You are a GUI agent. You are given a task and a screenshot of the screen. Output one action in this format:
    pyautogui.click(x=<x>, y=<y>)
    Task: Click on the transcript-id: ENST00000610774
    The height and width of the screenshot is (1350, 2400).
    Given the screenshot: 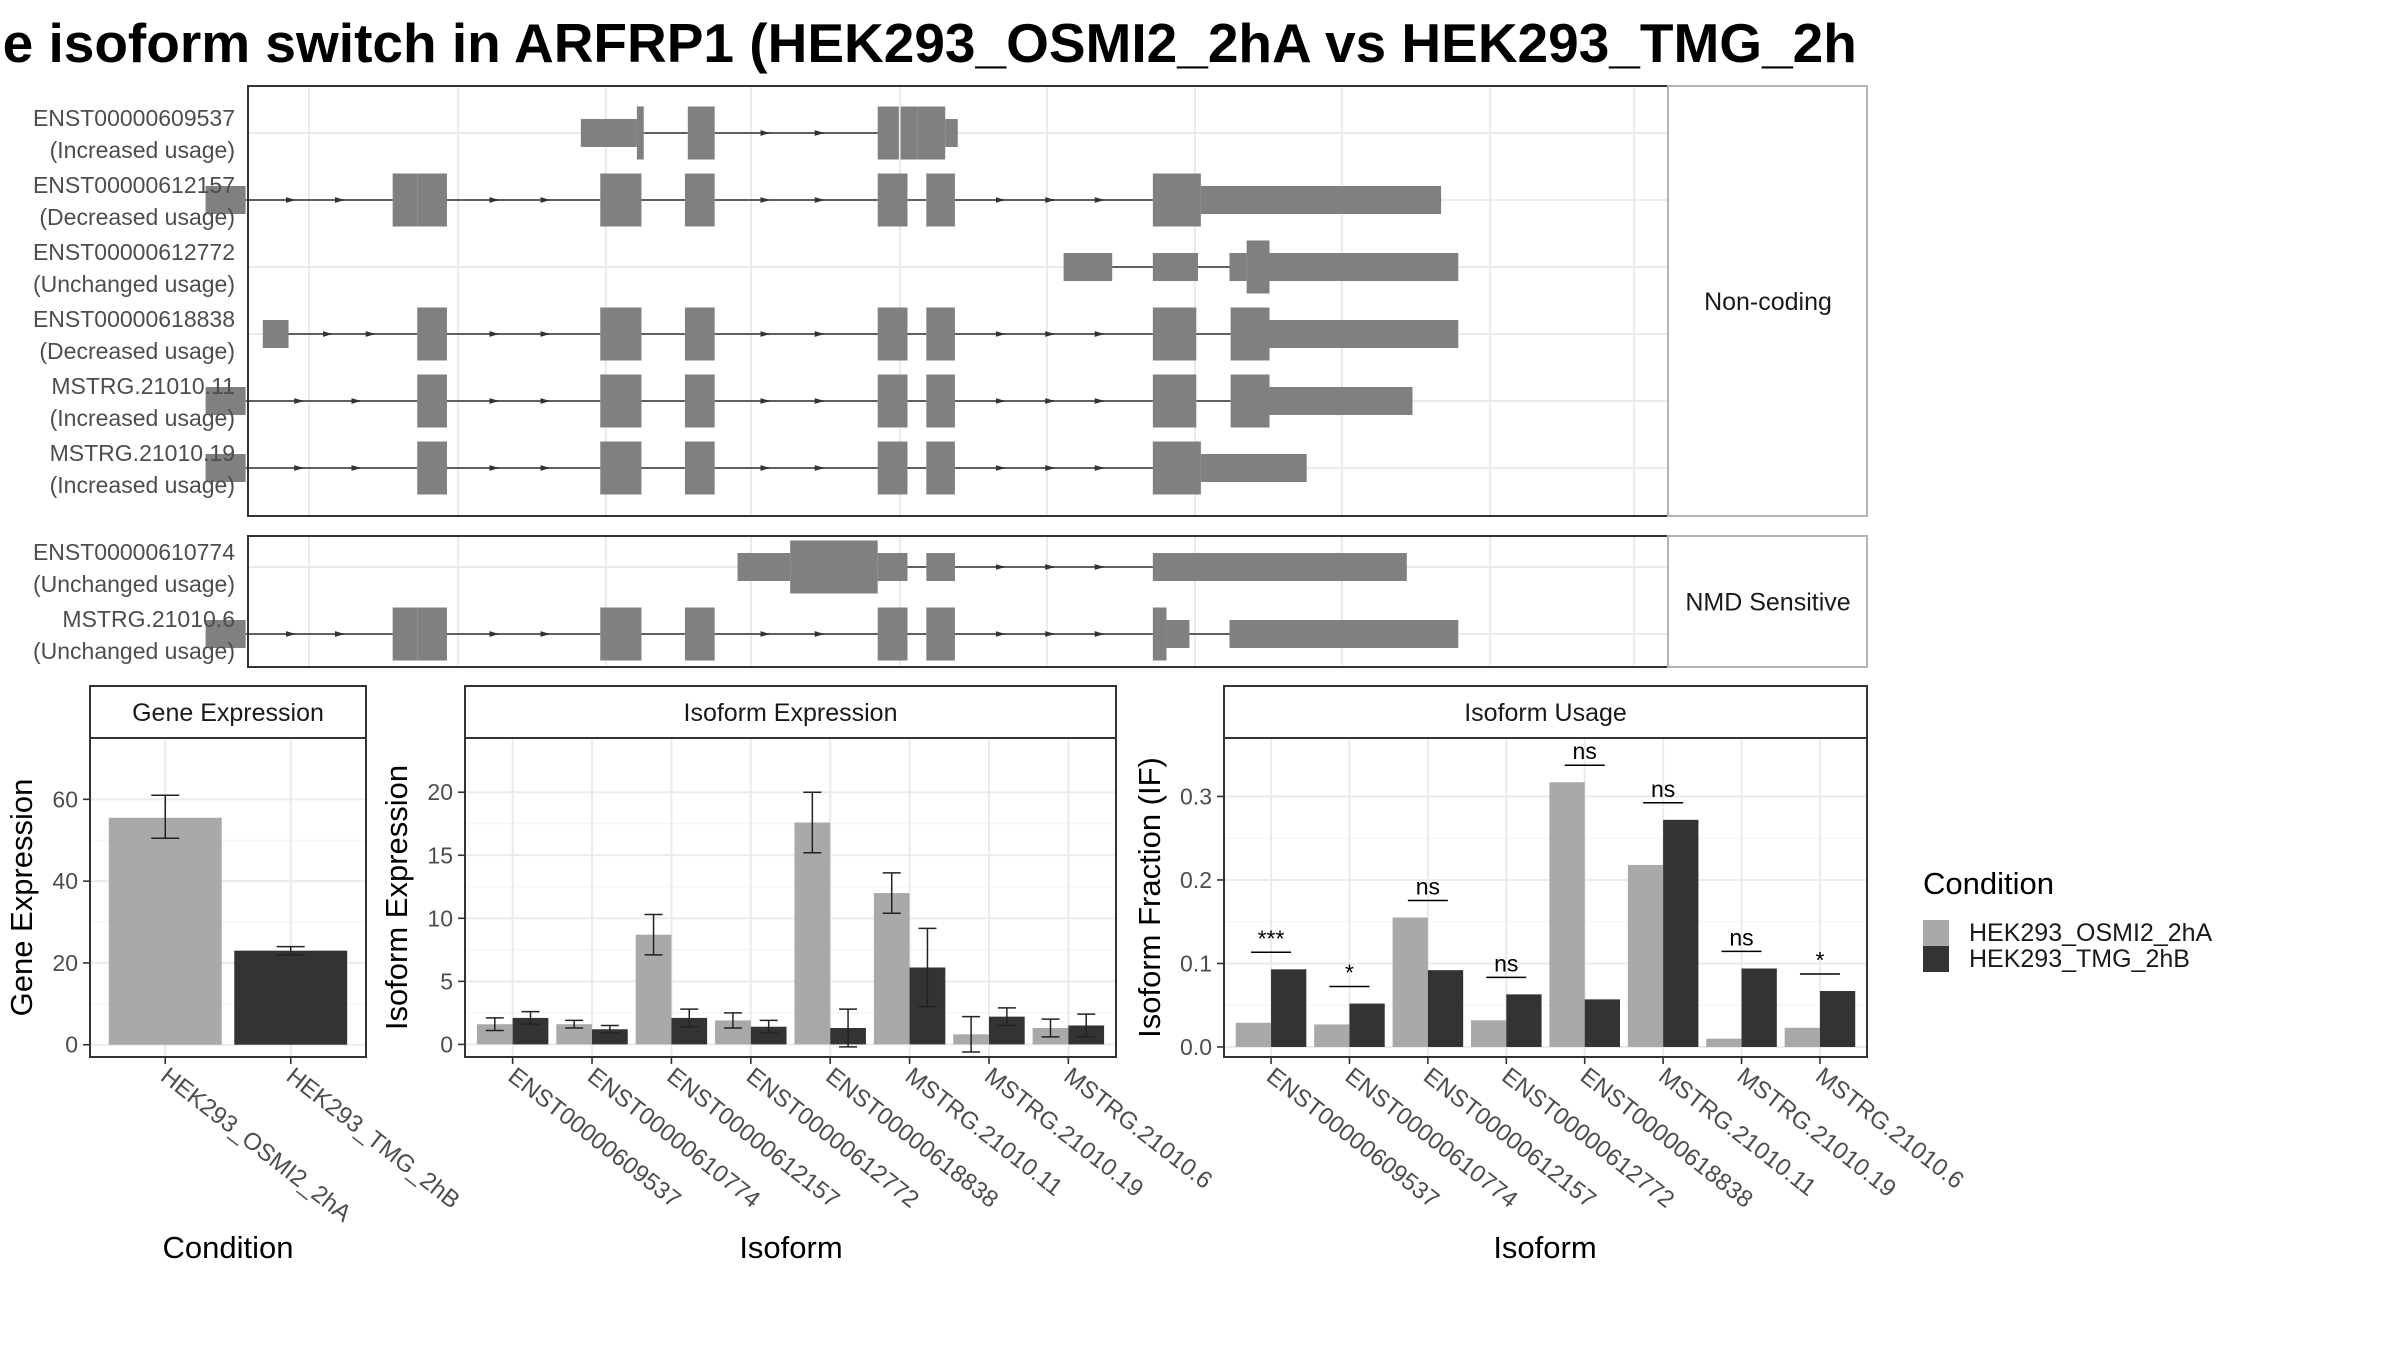 What is the action you would take?
    pyautogui.click(x=134, y=552)
    